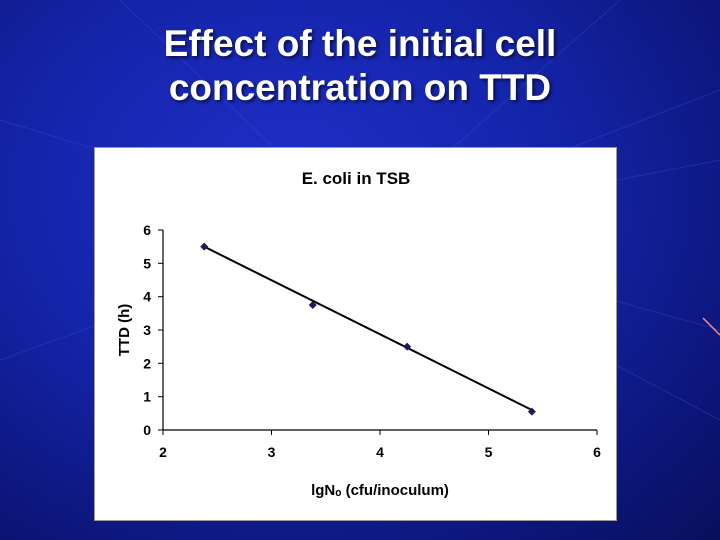  I want to click on y-tick-label: 2, so click(147, 363).